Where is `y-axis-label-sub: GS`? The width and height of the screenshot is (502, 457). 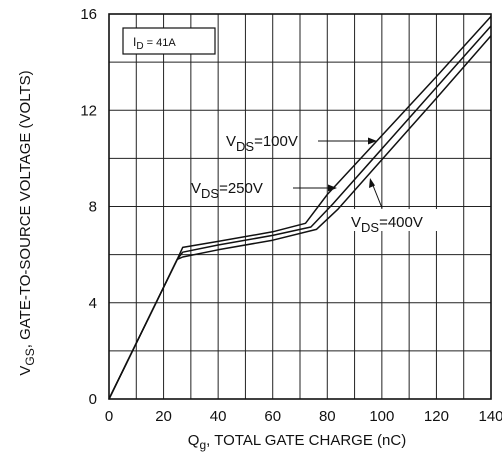
y-axis-label-sub: GS is located at coordinates (30, 356).